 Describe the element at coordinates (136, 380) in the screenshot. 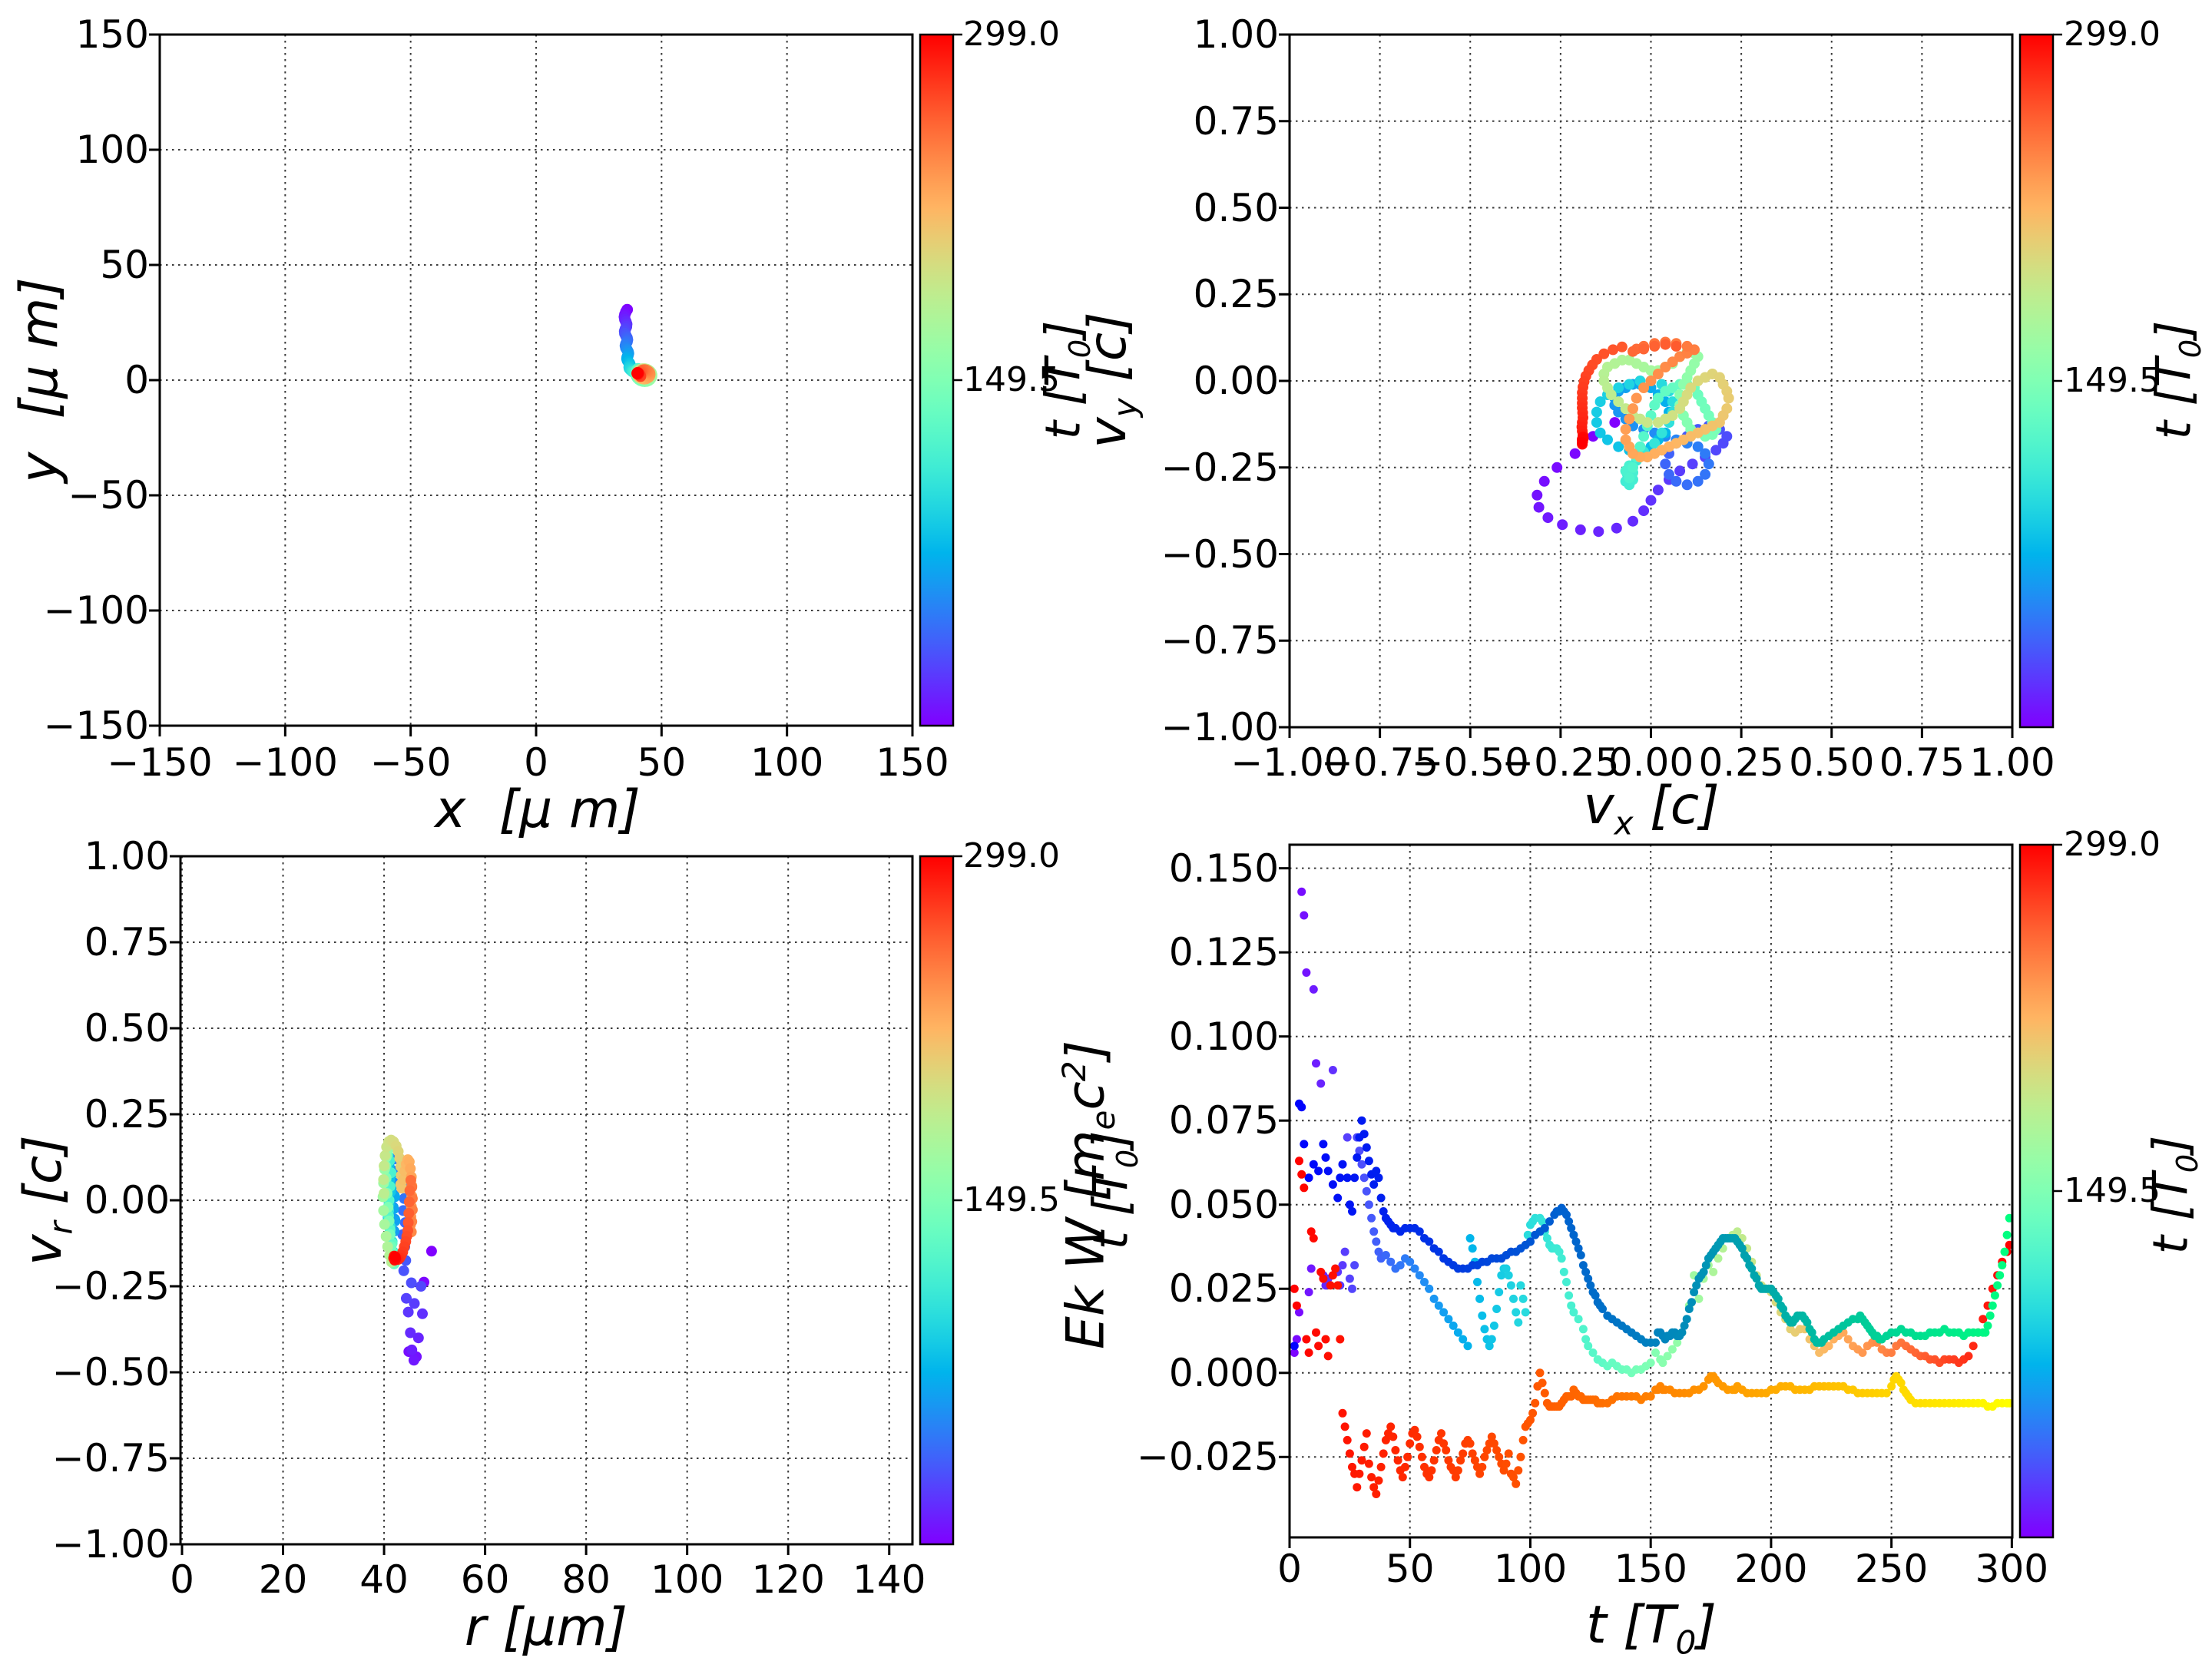

I see `y-tick-label: 0` at that location.